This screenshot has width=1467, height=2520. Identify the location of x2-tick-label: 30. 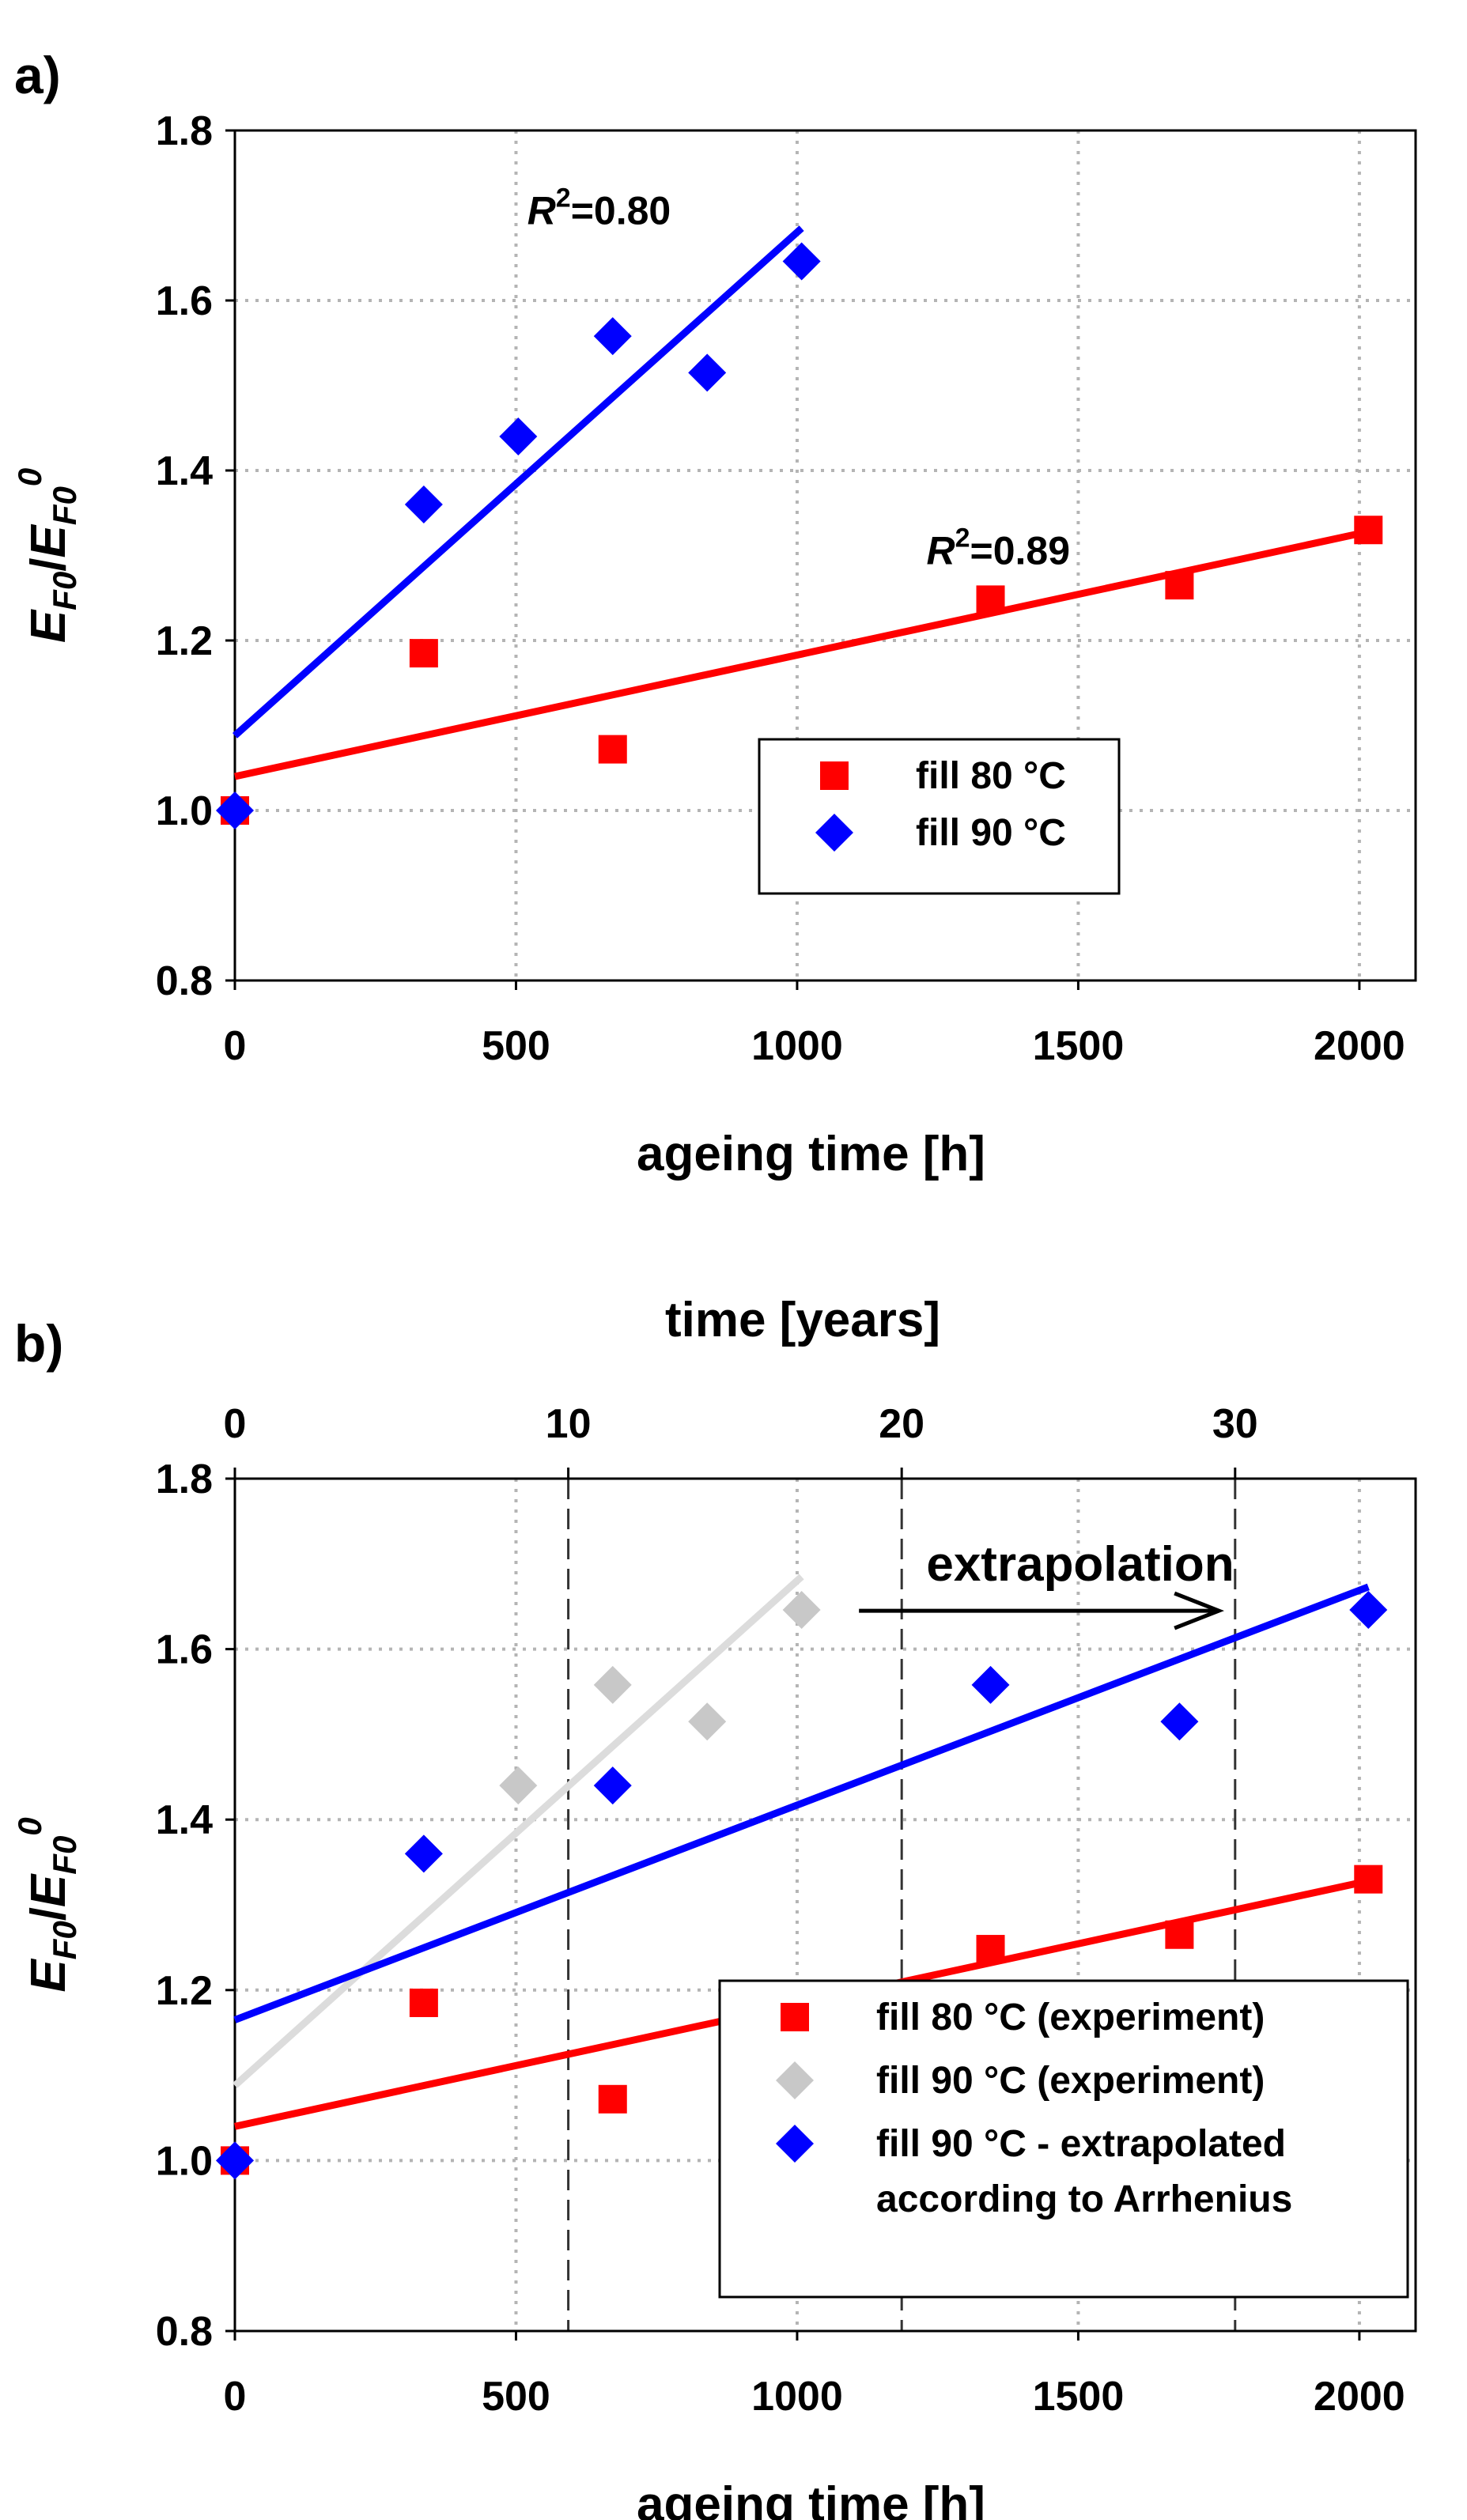
(1235, 1424).